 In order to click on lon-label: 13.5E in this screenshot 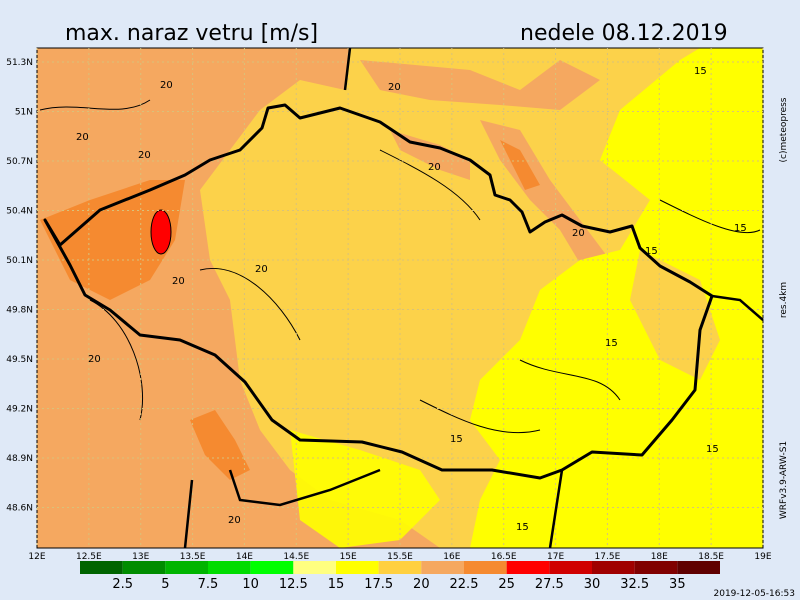, I will do `click(193, 557)`.